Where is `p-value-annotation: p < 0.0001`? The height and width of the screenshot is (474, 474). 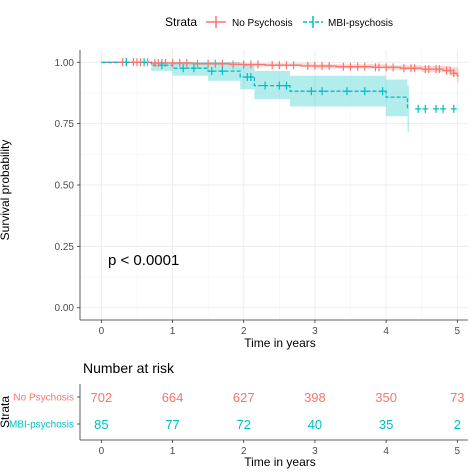 p-value-annotation: p < 0.0001 is located at coordinates (143, 260).